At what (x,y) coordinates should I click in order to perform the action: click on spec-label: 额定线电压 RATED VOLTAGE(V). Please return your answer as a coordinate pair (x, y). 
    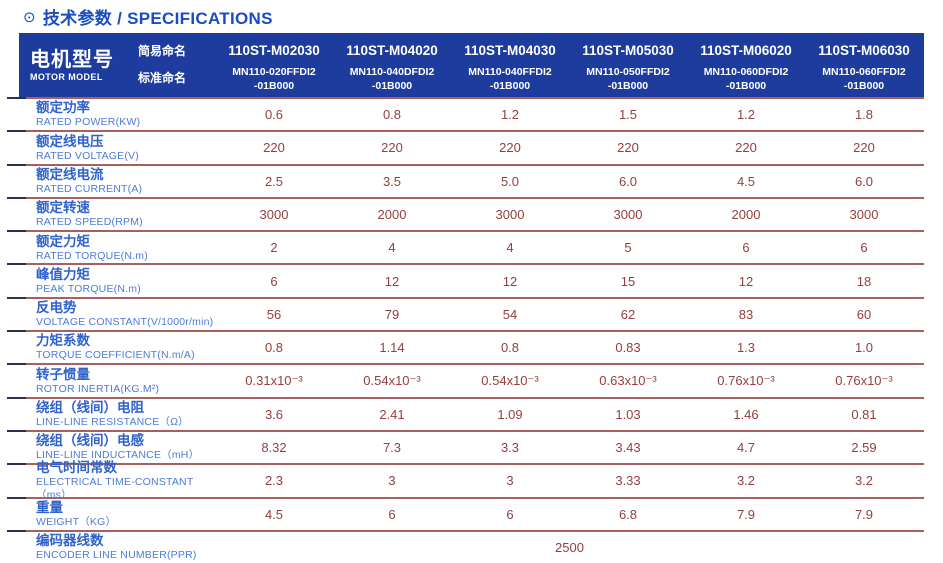
    Looking at the image, I should click on (117, 148).